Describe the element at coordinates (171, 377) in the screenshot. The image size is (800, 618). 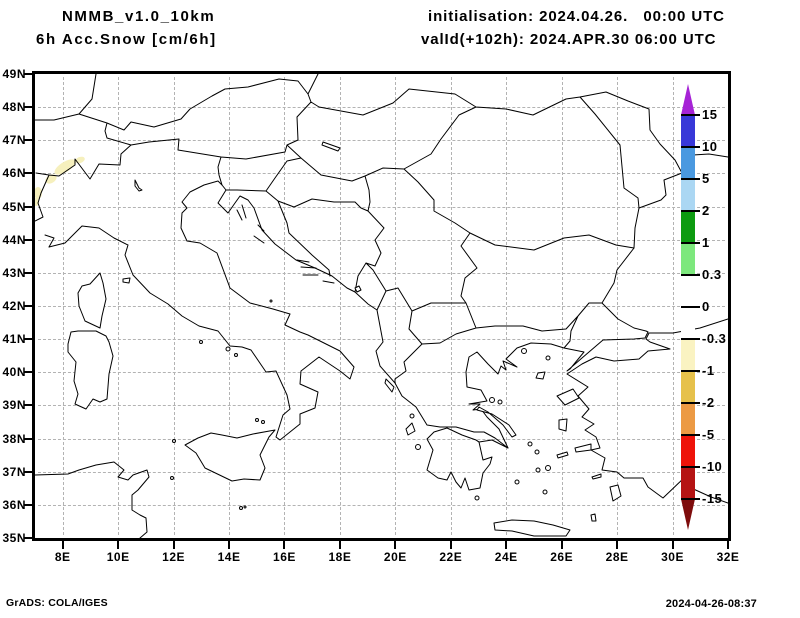
I see `islands-large` at that location.